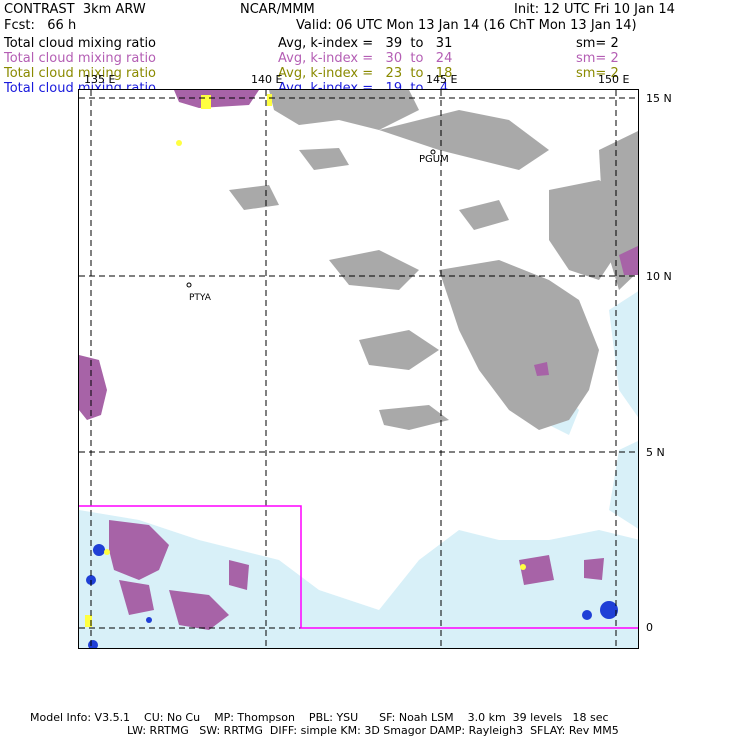 The image size is (740, 740). What do you see at coordinates (433, 152) in the screenshot?
I see `station-marker-pgum` at bounding box center [433, 152].